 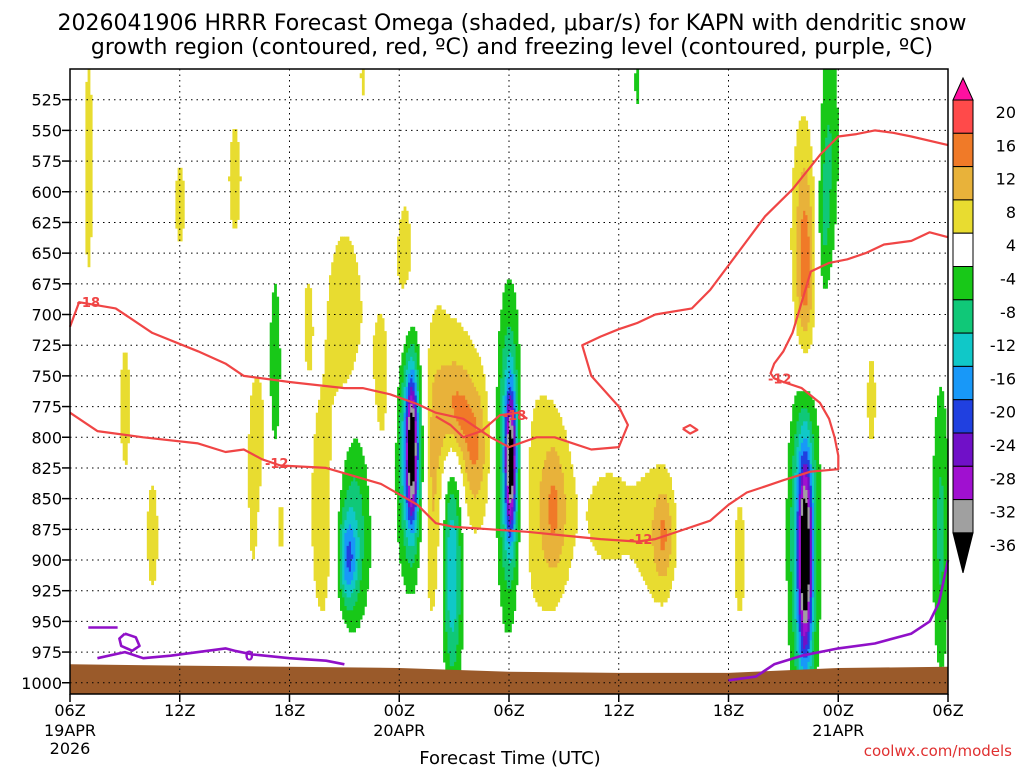 What do you see at coordinates (1003, 412) in the screenshot?
I see `colorbar-label: -20` at bounding box center [1003, 412].